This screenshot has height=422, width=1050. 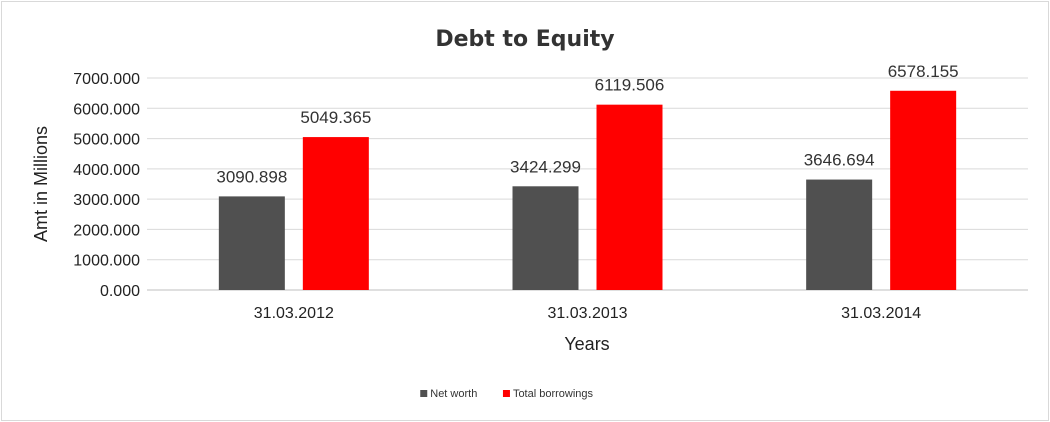 I want to click on y-tick-label: 3000.000, so click(x=106, y=200).